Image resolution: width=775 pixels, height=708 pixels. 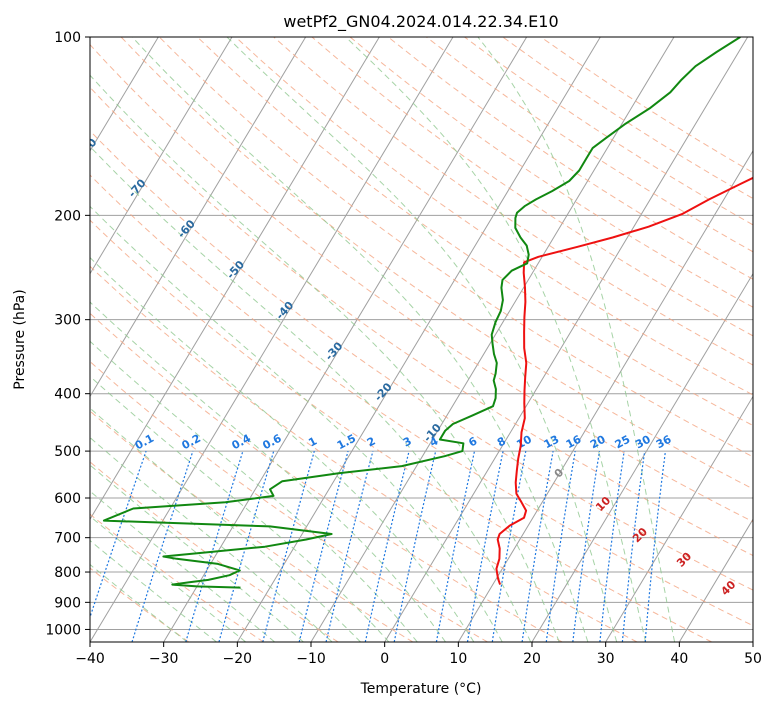 What do you see at coordinates (501, 441) in the screenshot?
I see `mixing-ratio-label: 8` at bounding box center [501, 441].